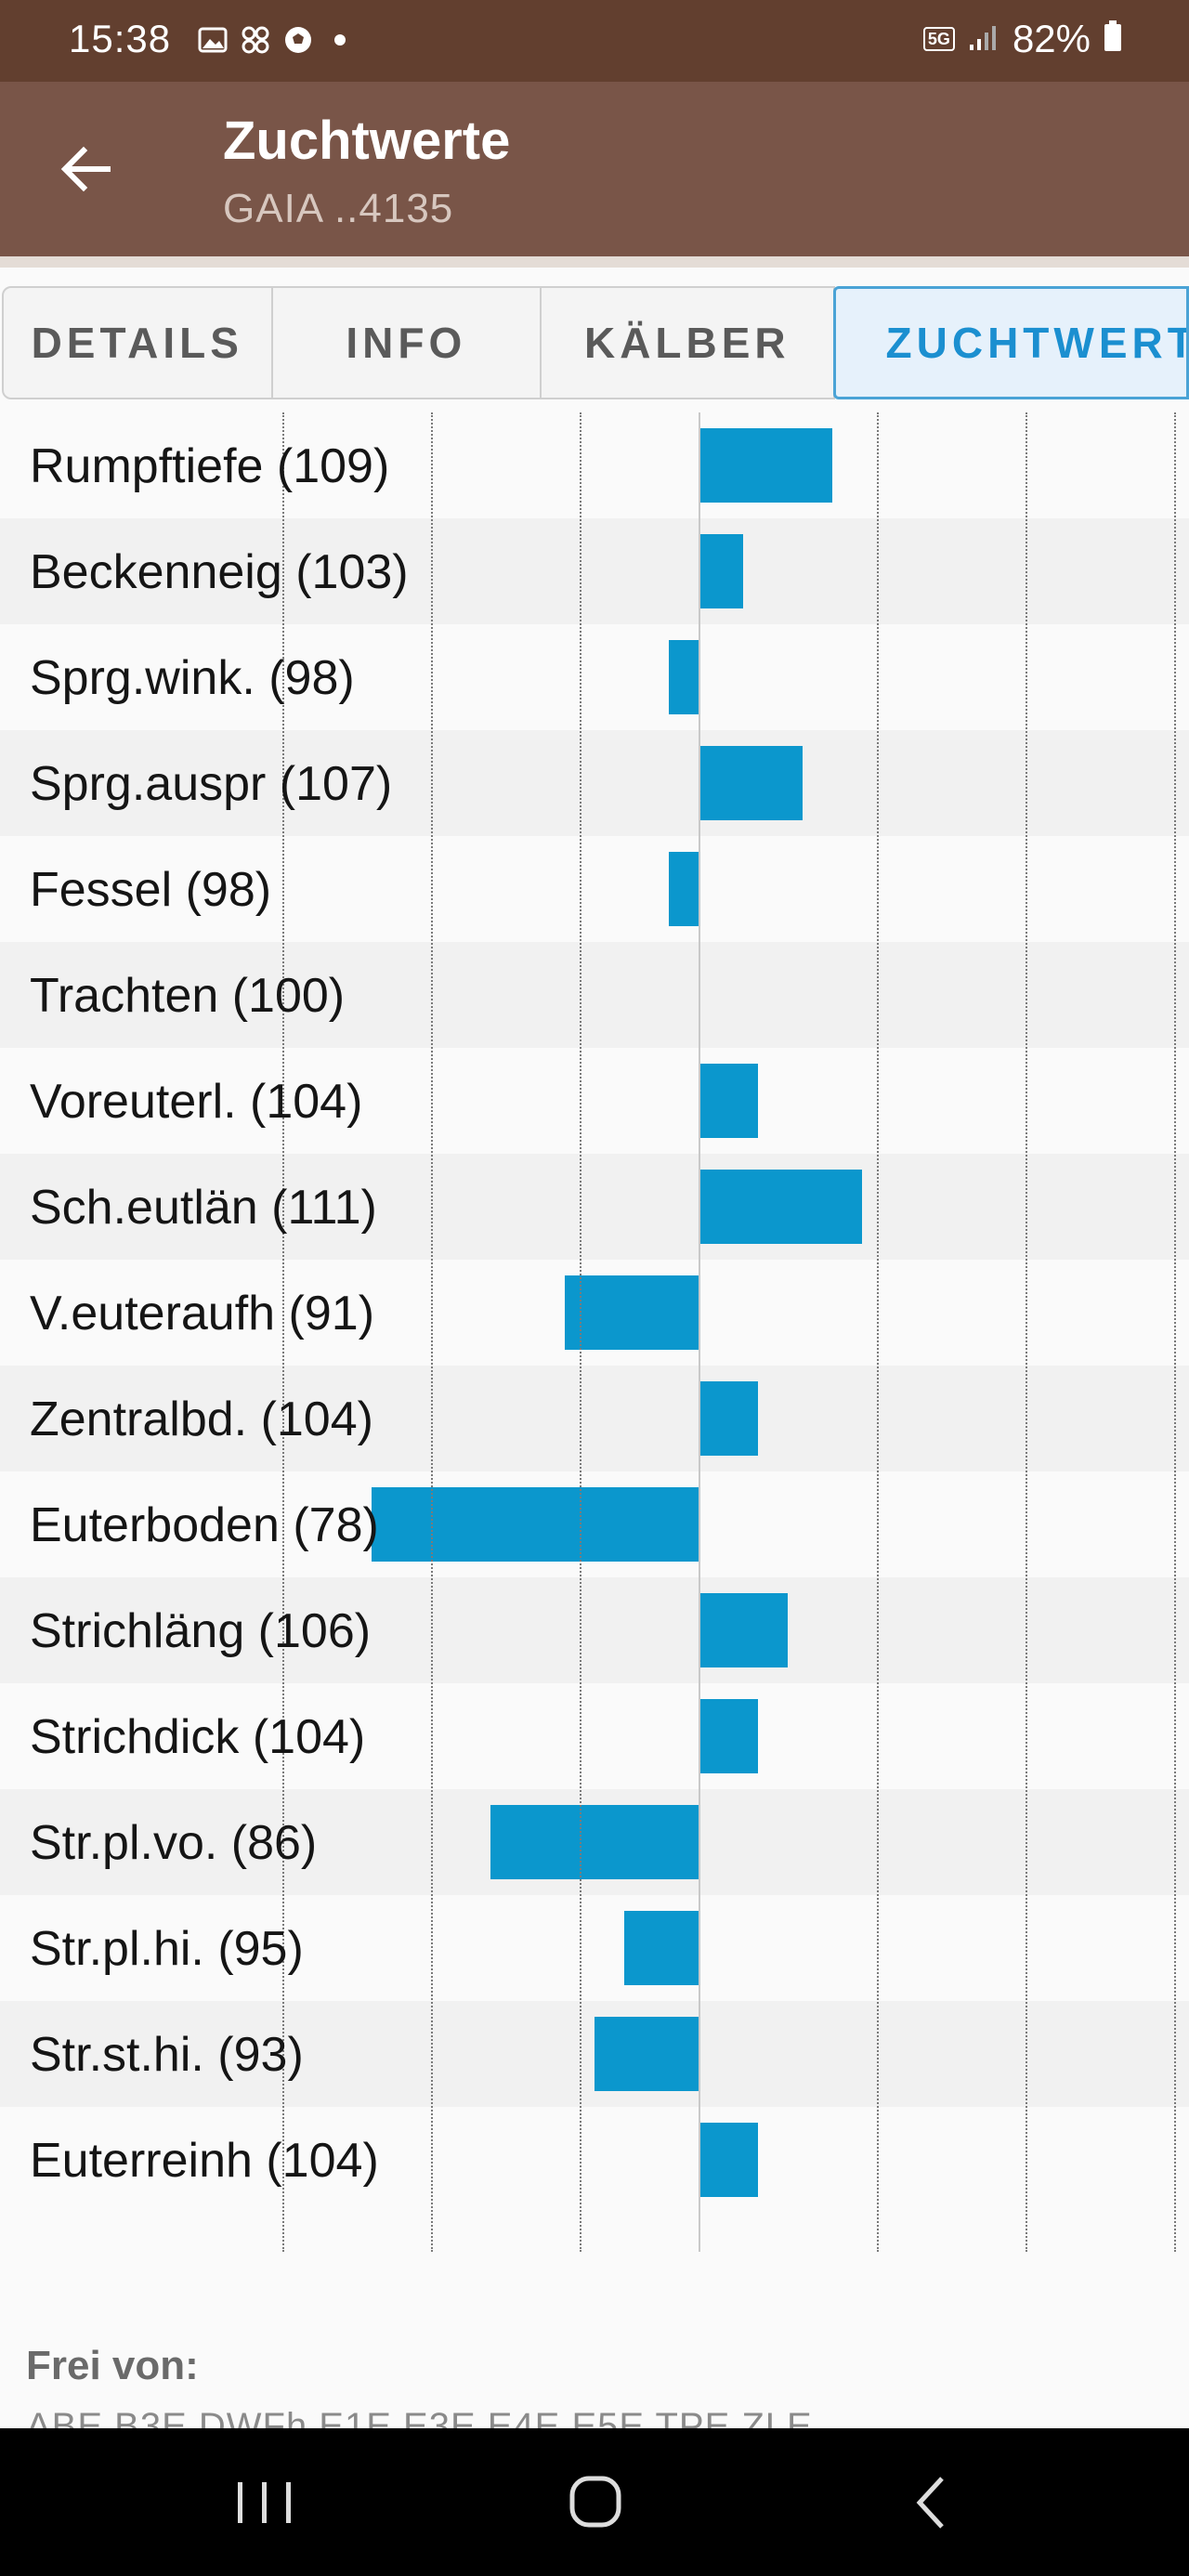 The height and width of the screenshot is (2576, 1189). What do you see at coordinates (198, 1737) in the screenshot?
I see `chart-category-label: Strichdick (104)` at bounding box center [198, 1737].